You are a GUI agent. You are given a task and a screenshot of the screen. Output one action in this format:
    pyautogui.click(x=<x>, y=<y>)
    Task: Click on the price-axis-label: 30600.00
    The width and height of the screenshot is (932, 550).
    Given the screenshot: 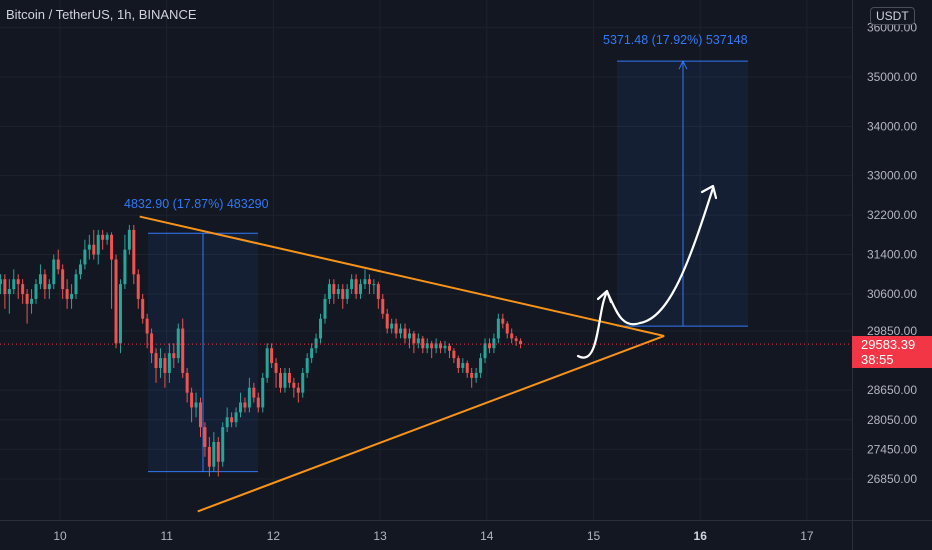 What is the action you would take?
    pyautogui.click(x=892, y=294)
    